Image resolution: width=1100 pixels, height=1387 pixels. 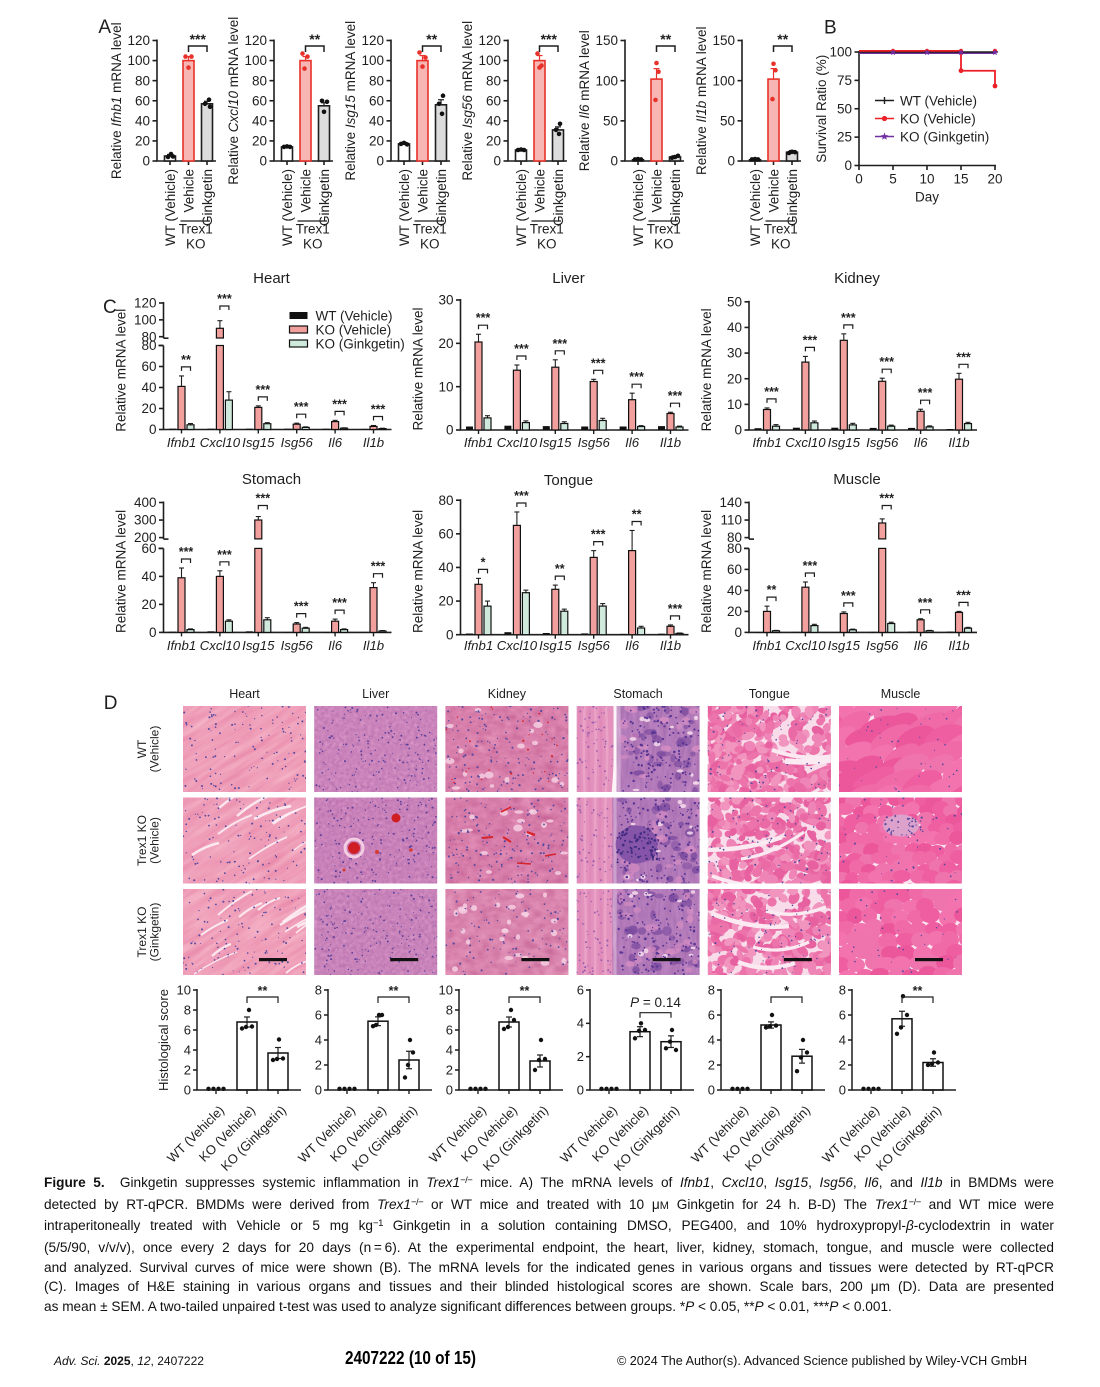 I want to click on svg-text: Relative Cxcl10 mRNA level, so click(x=233, y=101).